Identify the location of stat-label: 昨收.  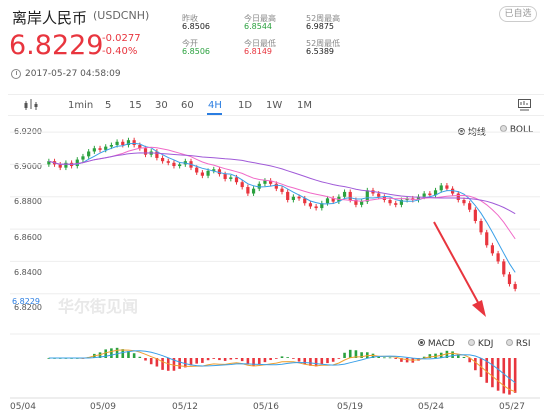
(190, 18).